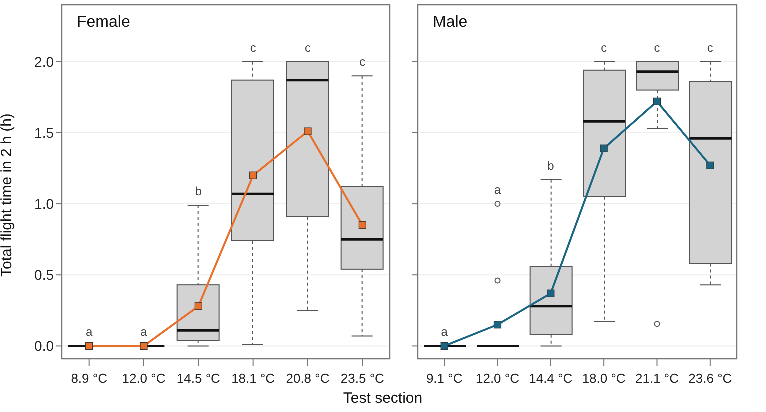  I want to click on x-tick-label: 23.5 °C, so click(362, 378).